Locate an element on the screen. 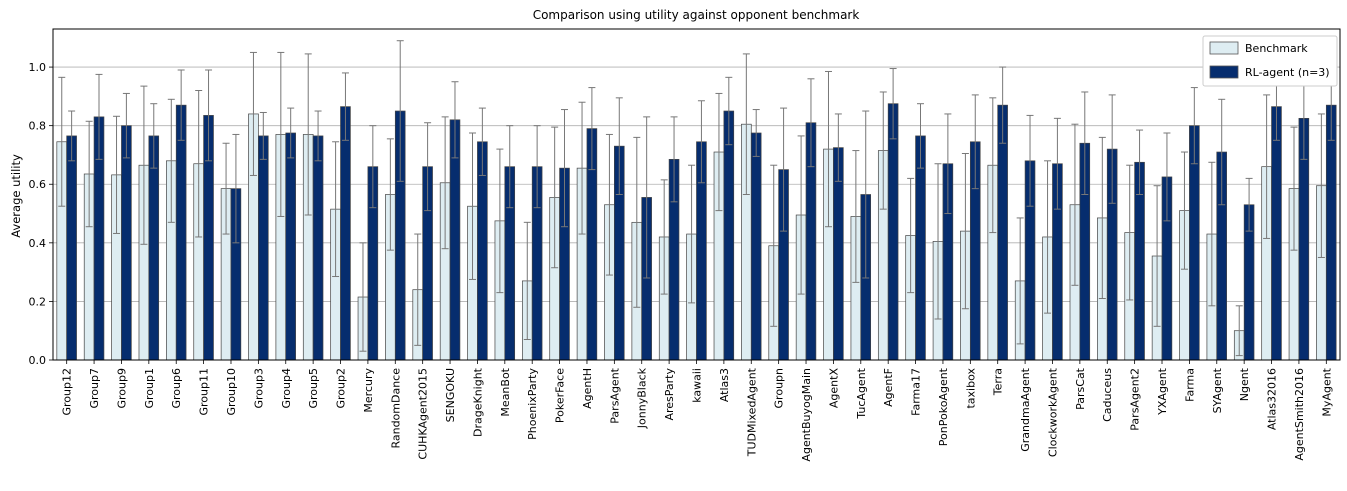 The height and width of the screenshot is (491, 1347). x-tick-label: PhoenixParty is located at coordinates (532, 404).